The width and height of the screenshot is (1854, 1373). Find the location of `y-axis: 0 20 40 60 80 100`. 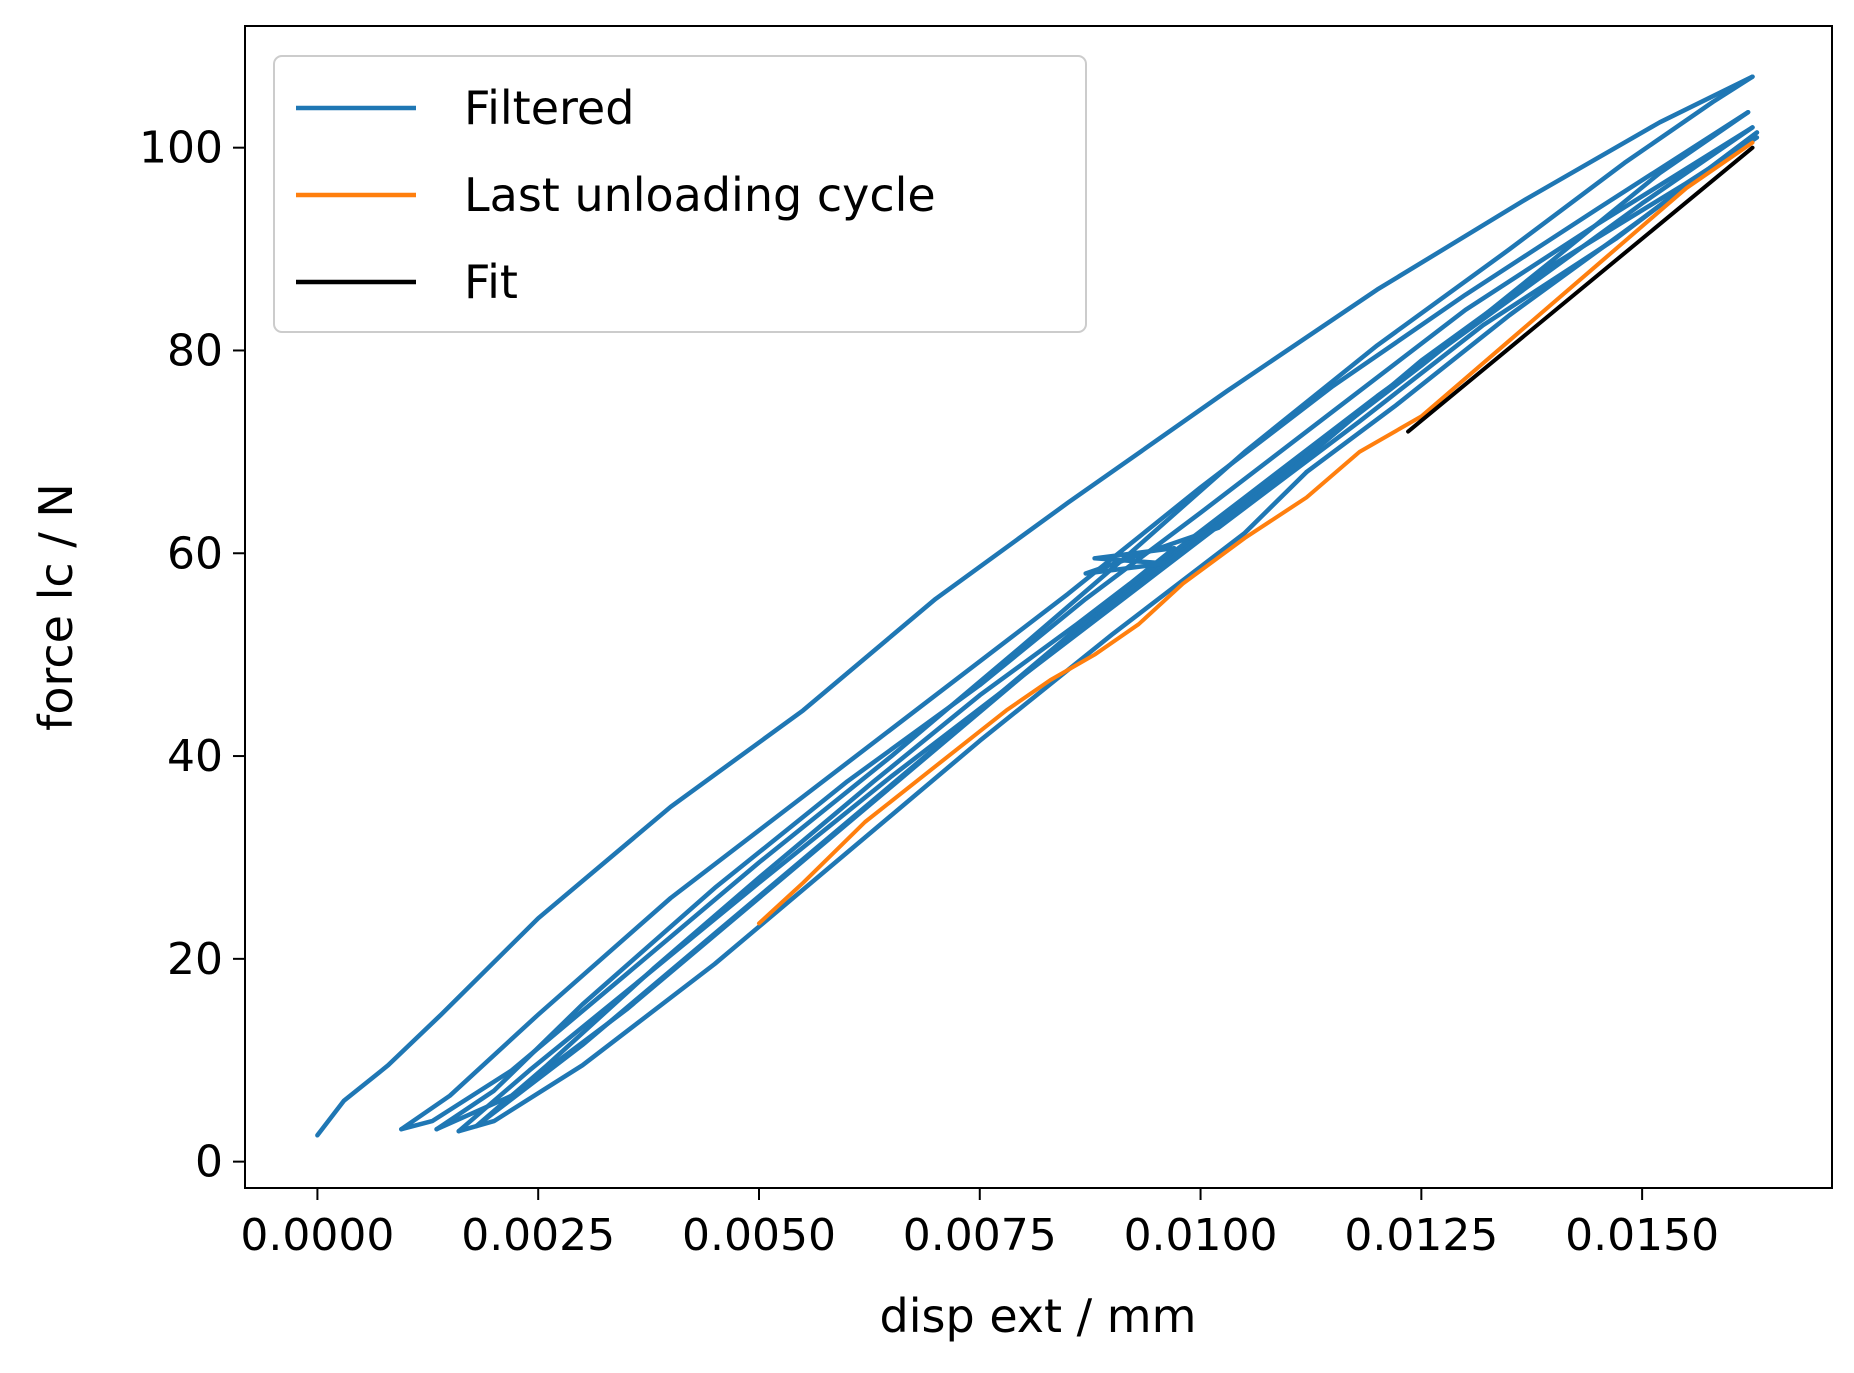

y-axis: 0 20 40 60 80 100 is located at coordinates (192, 655).